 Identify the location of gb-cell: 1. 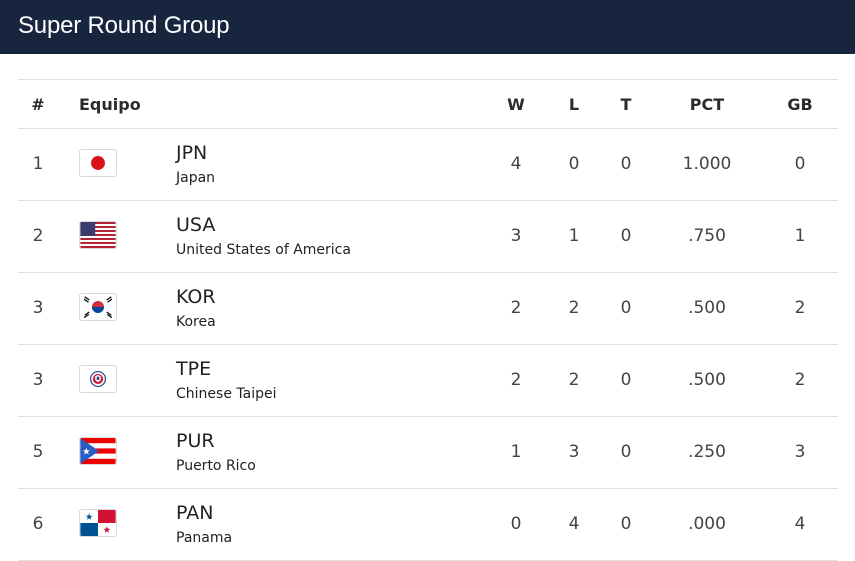
(800, 236).